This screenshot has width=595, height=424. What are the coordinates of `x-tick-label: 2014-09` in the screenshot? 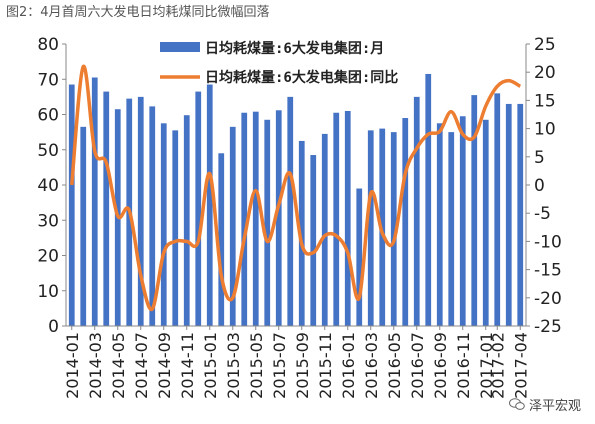 It's located at (164, 365).